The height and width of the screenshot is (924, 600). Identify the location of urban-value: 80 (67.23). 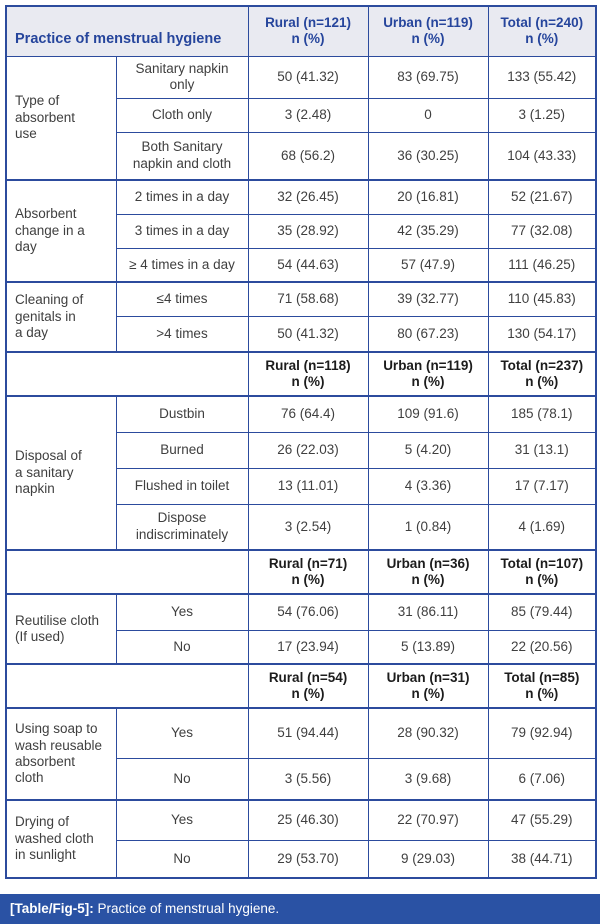
(428, 334).